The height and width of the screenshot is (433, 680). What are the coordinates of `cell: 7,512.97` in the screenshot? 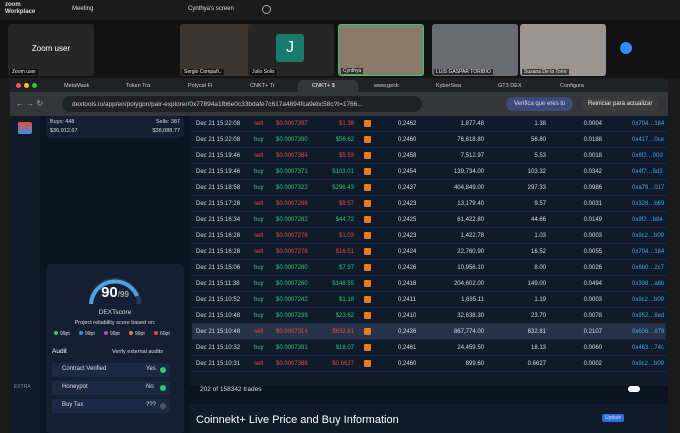 It's located at (472, 156).